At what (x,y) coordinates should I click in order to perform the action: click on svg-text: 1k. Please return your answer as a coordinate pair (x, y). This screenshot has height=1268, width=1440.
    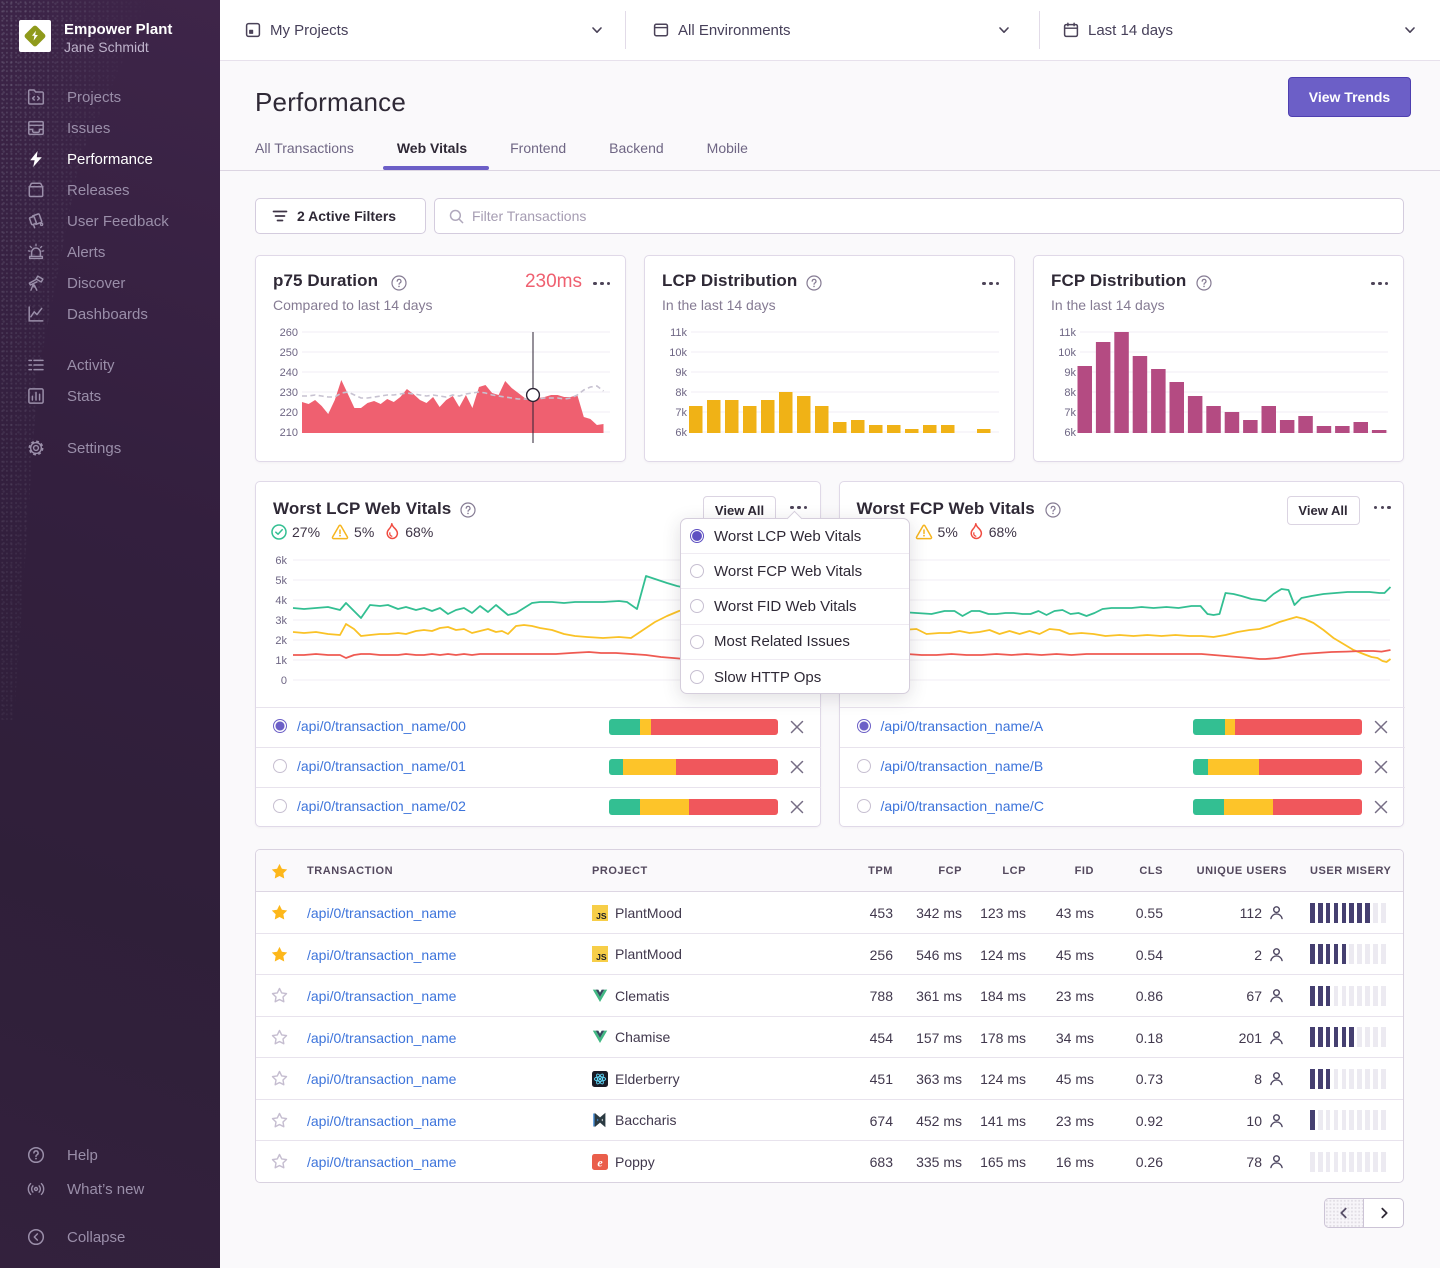
    Looking at the image, I should click on (281, 661).